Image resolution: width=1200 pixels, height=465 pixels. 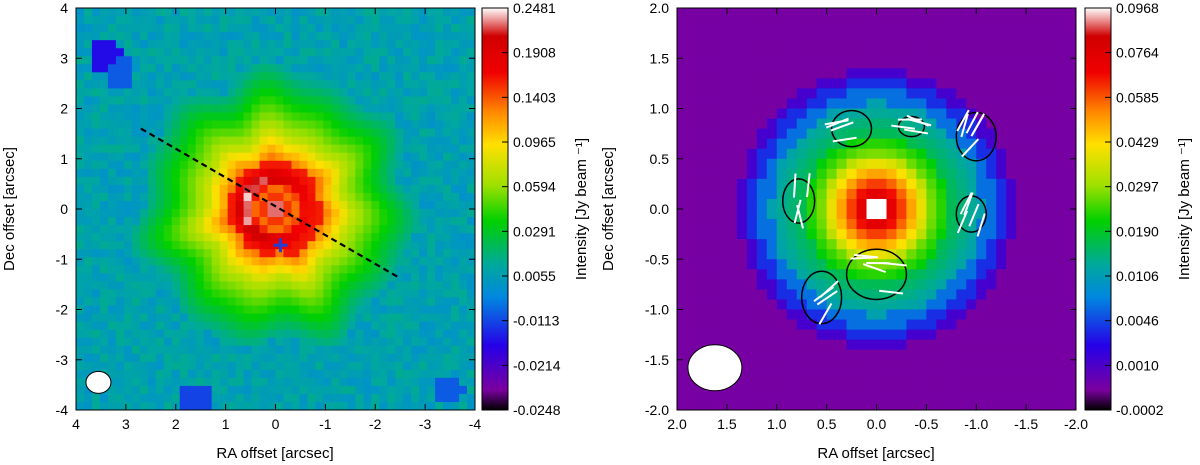 What do you see at coordinates (64, 209) in the screenshot?
I see `y-tick-label: 0` at bounding box center [64, 209].